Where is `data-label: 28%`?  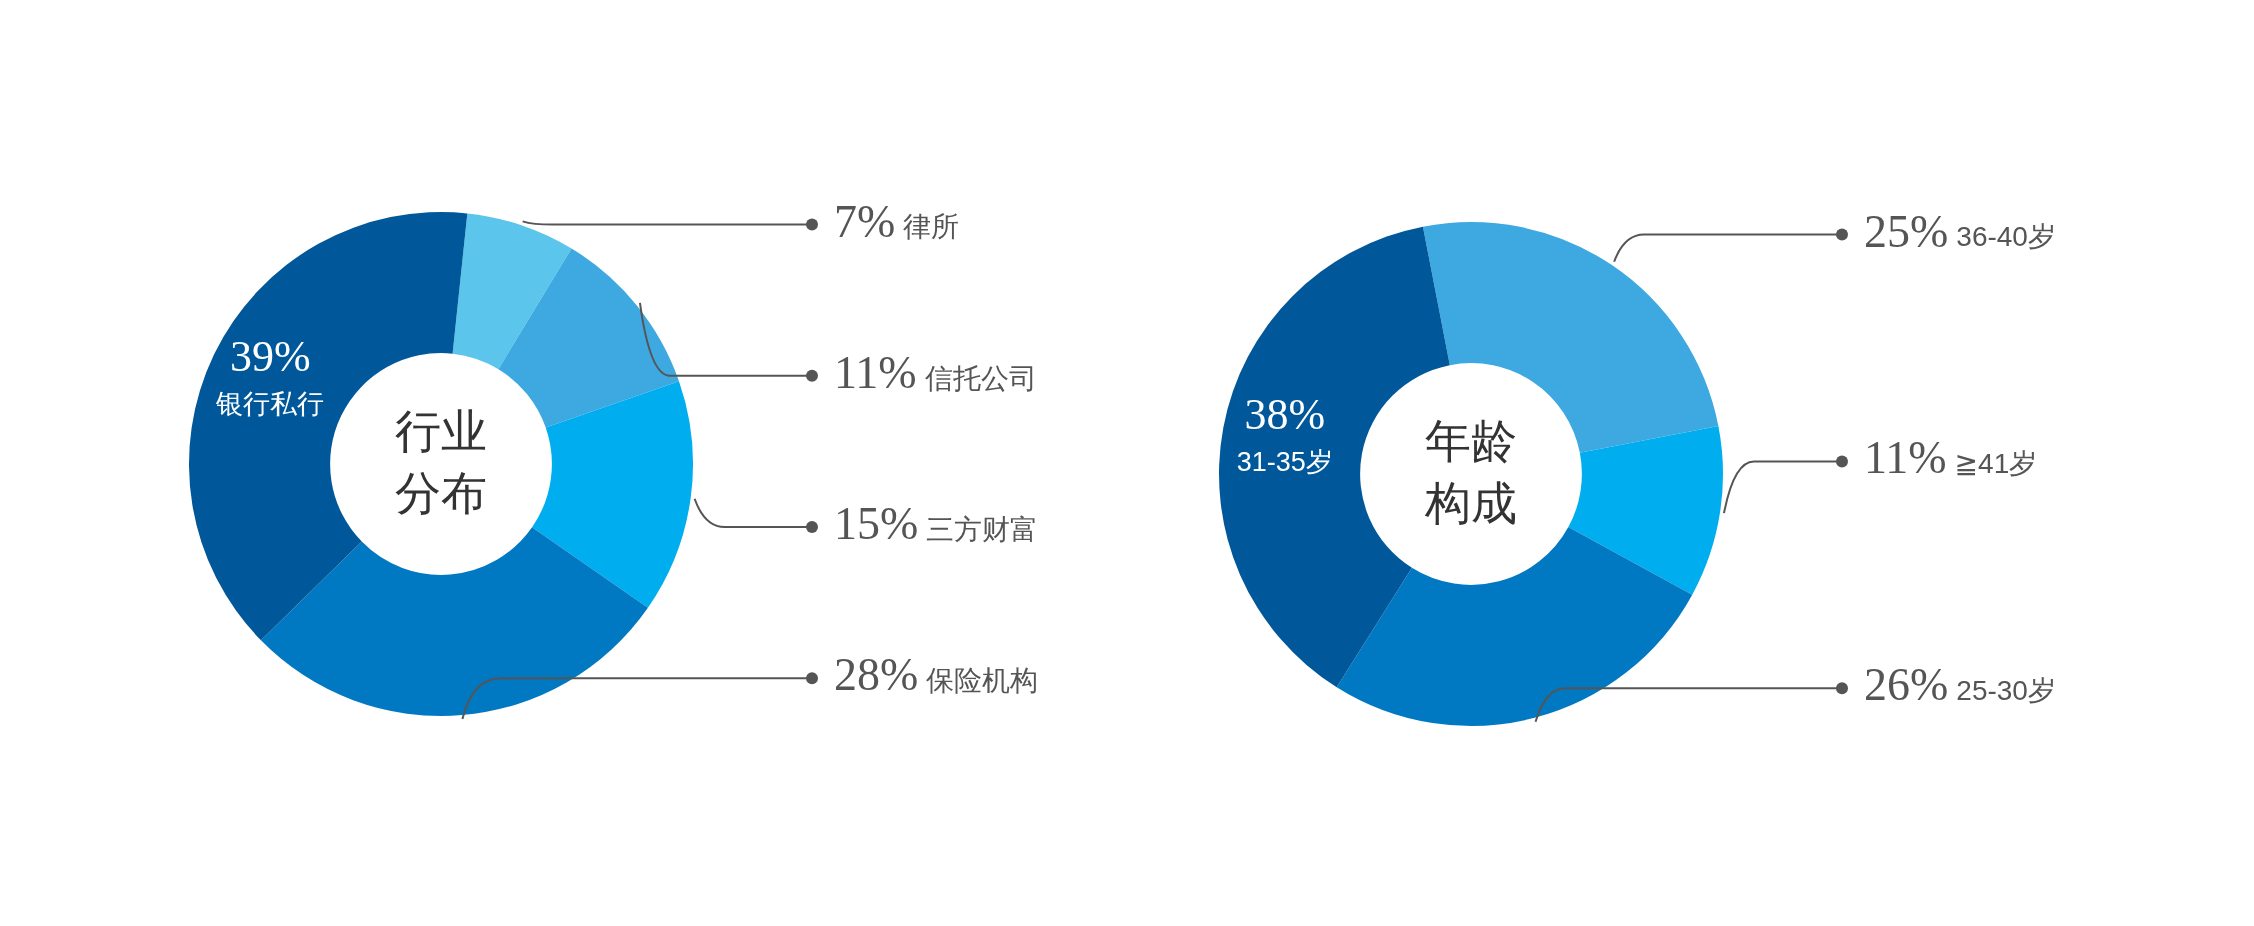 data-label: 28% is located at coordinates (876, 675).